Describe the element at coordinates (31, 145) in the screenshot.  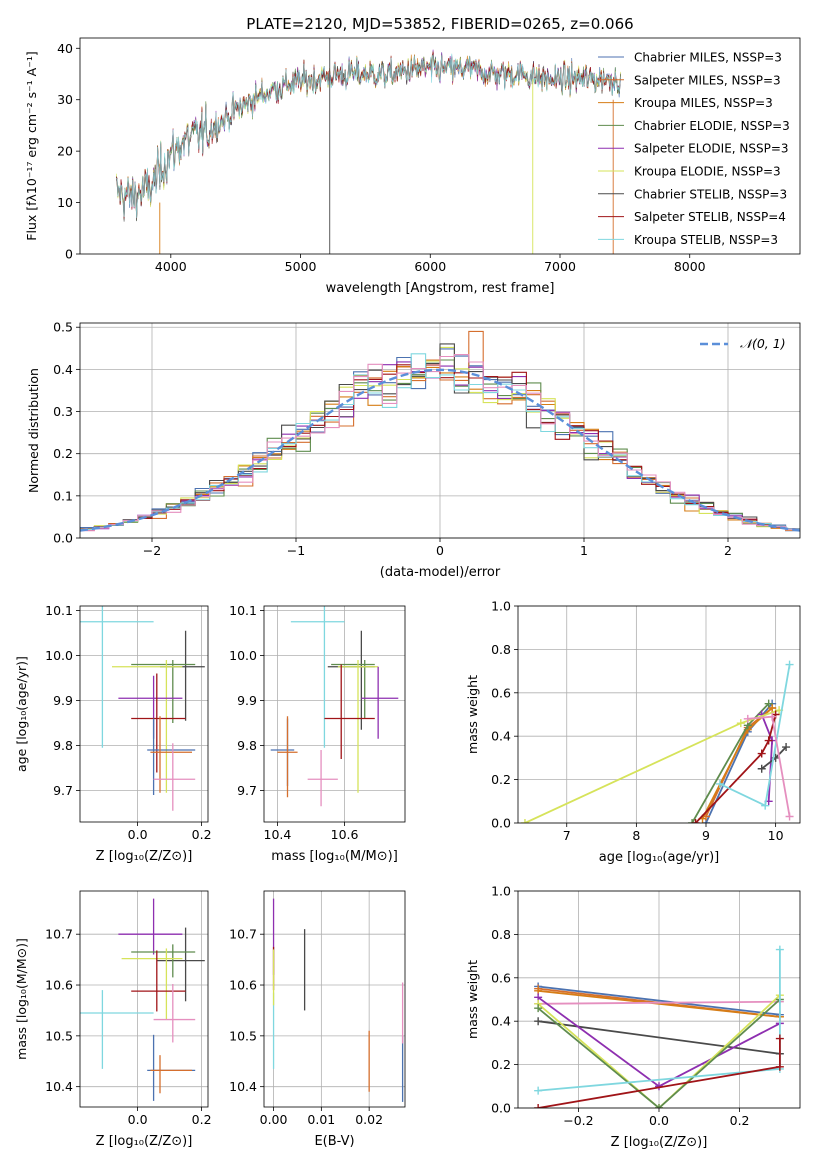
I see `y-axis-label: Flux [fλ10⁻¹⁷ erg cm⁻² s⁻¹ A⁻¹]` at that location.